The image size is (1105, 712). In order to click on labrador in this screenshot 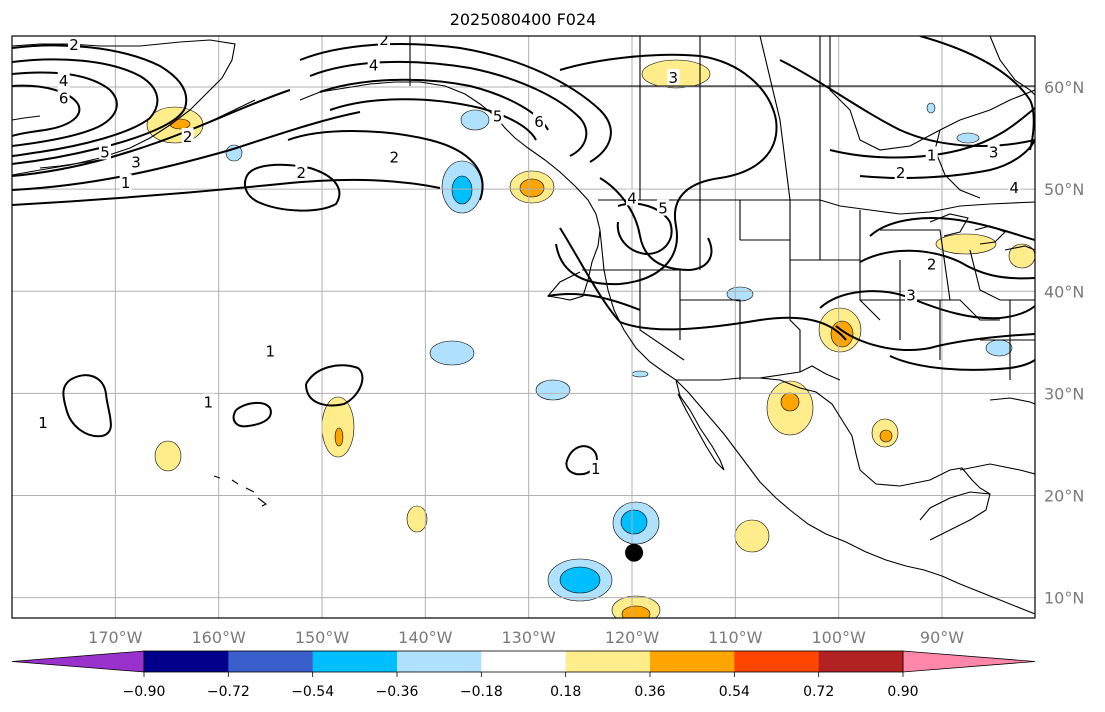, I will do `click(1012, 66)`.